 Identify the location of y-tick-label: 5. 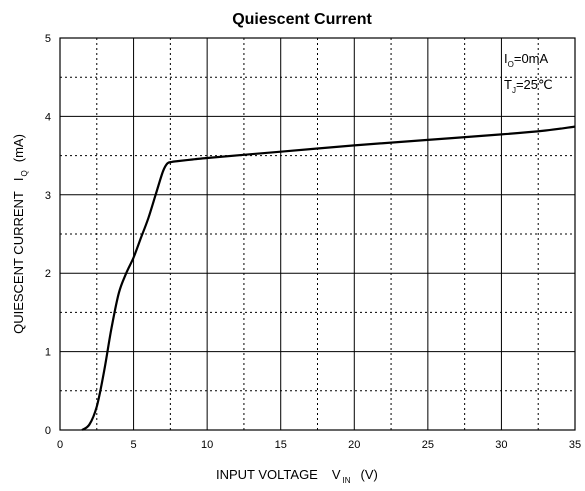
(48, 39).